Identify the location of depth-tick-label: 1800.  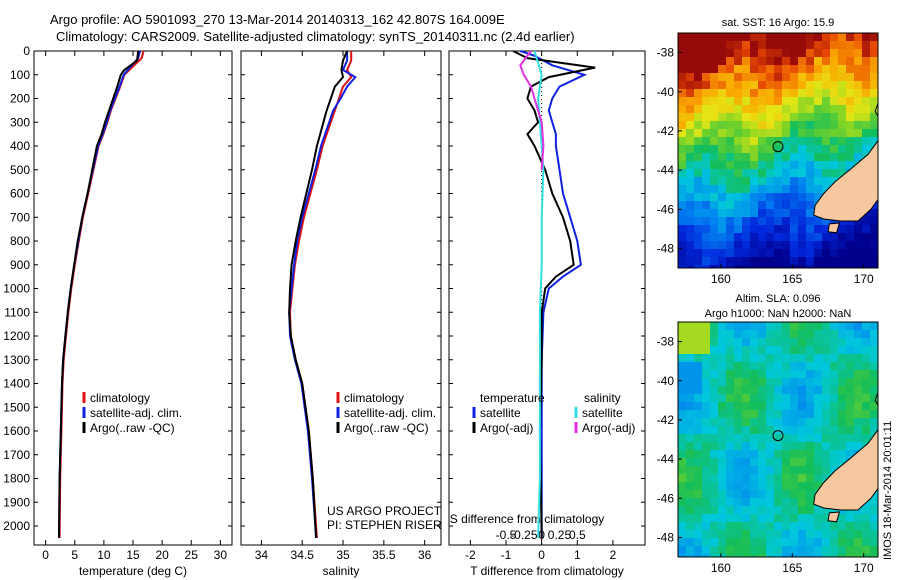
(16, 479).